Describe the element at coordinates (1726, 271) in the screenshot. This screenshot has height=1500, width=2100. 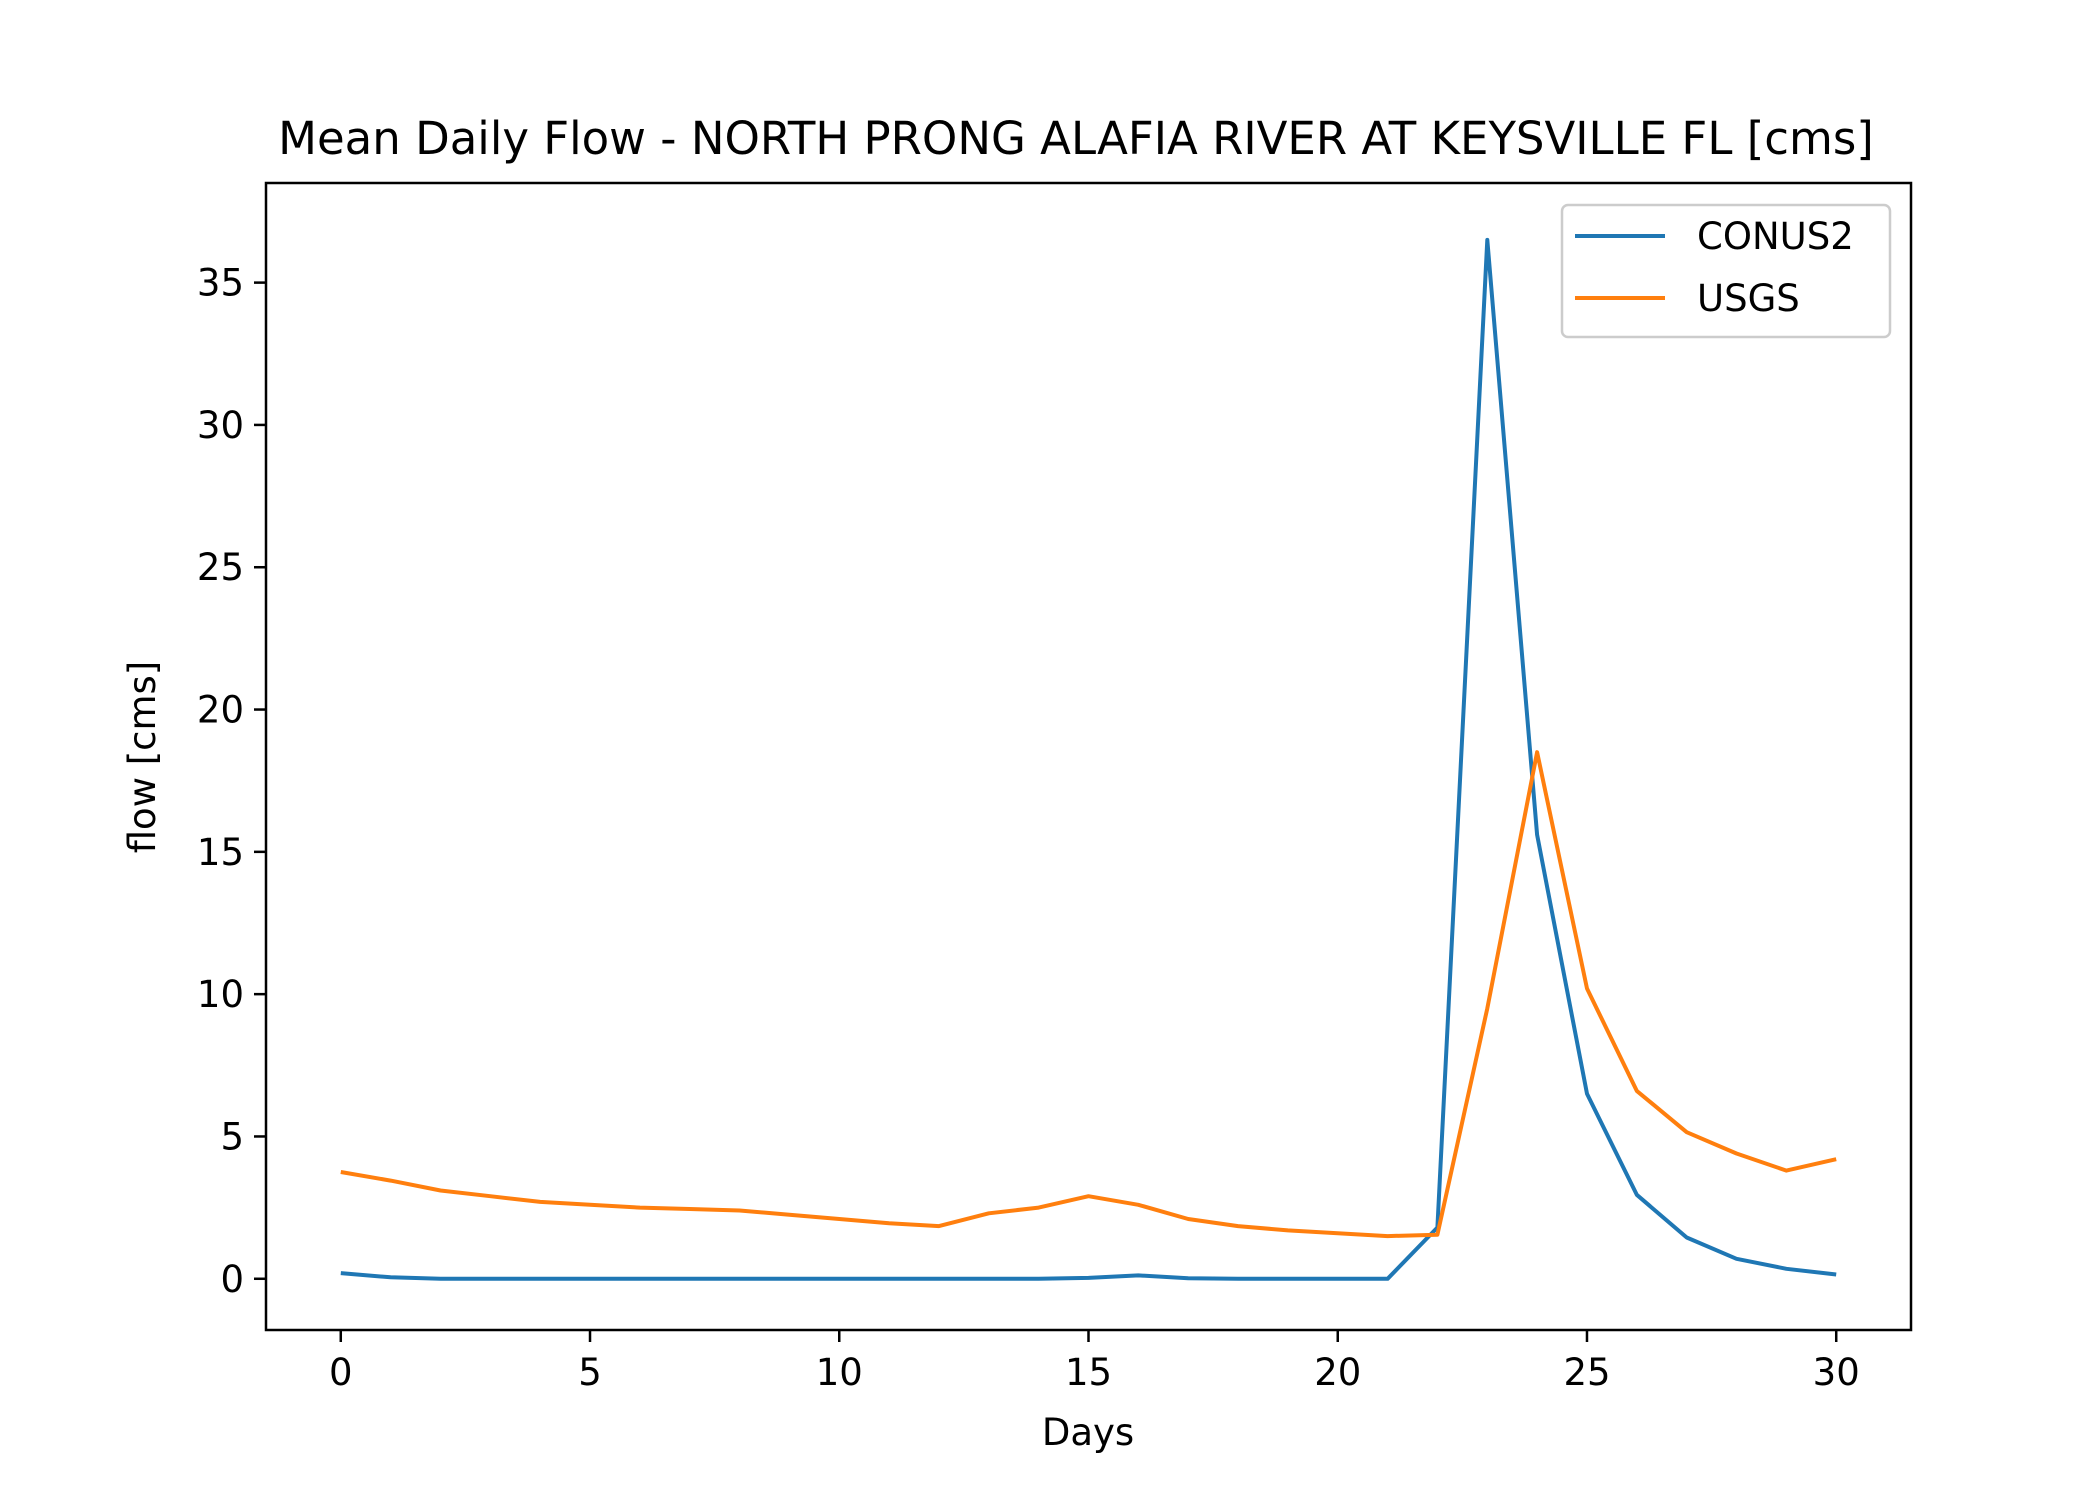
I see `legend: CONUS2 USGS` at that location.